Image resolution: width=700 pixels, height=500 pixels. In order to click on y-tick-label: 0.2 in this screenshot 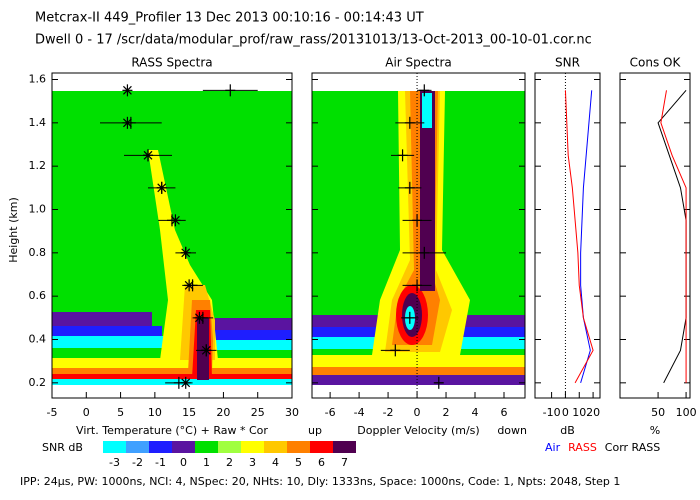, I will do `click(38, 382)`.